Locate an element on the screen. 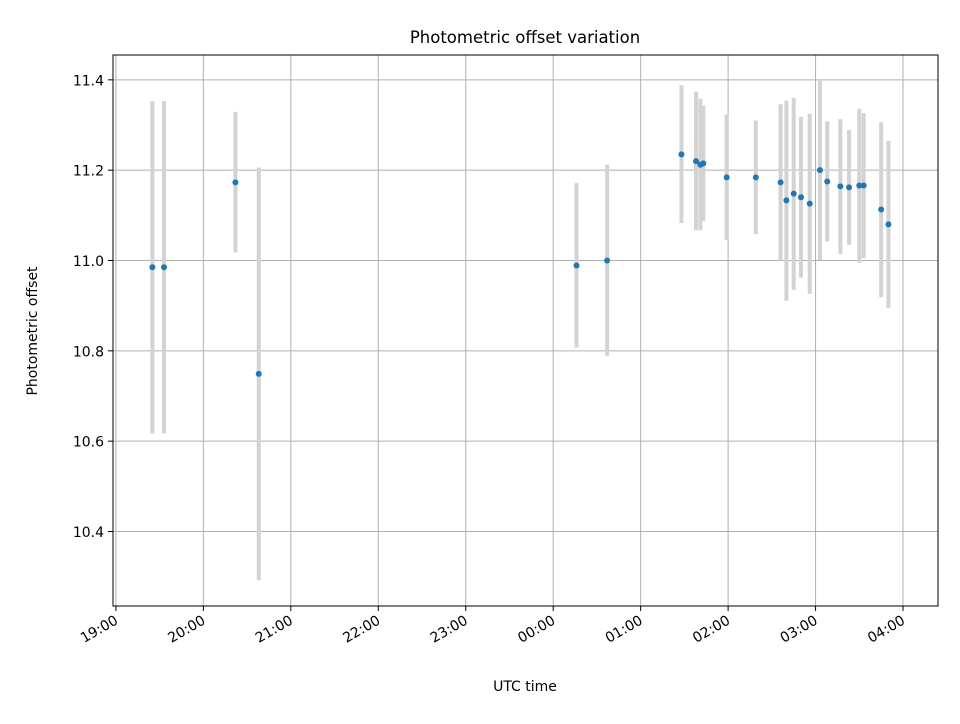  y-tick-label: 11.2 is located at coordinates (88, 172).